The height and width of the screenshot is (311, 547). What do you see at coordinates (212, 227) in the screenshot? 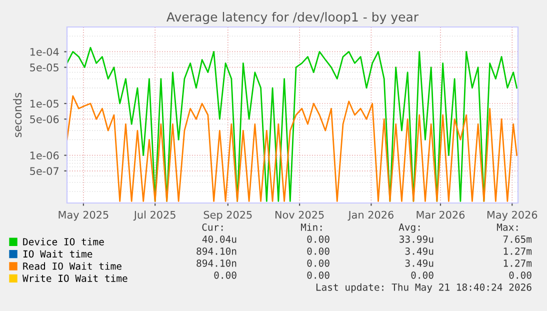
I see `text: Cur:` at bounding box center [212, 227].